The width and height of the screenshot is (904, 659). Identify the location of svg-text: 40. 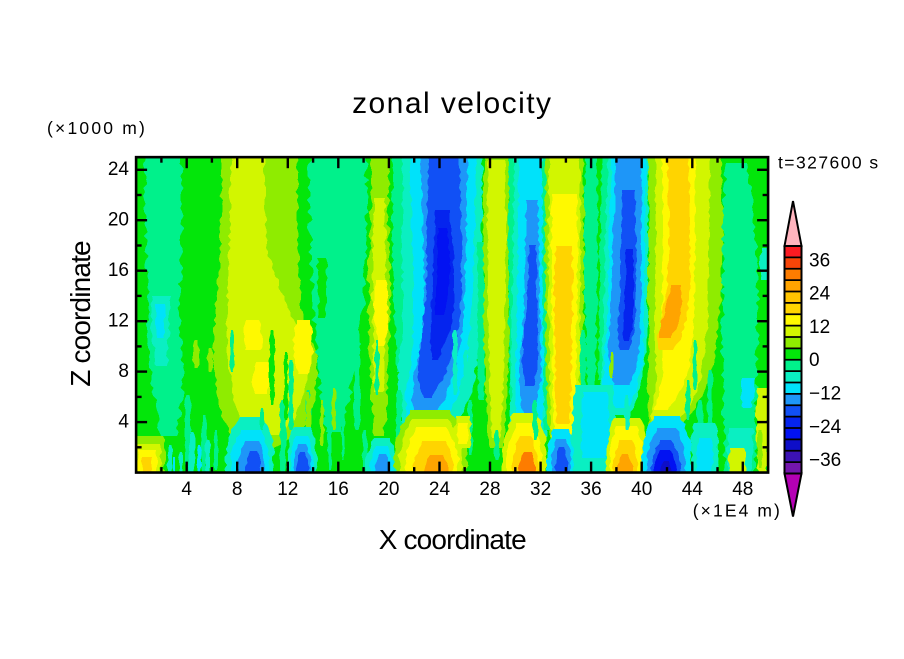
(641, 489).